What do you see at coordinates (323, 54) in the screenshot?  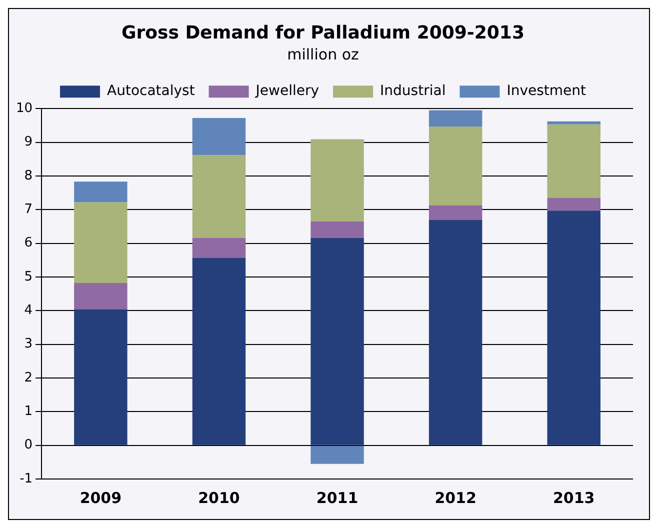 I see `chart-subtitle: million oz` at bounding box center [323, 54].